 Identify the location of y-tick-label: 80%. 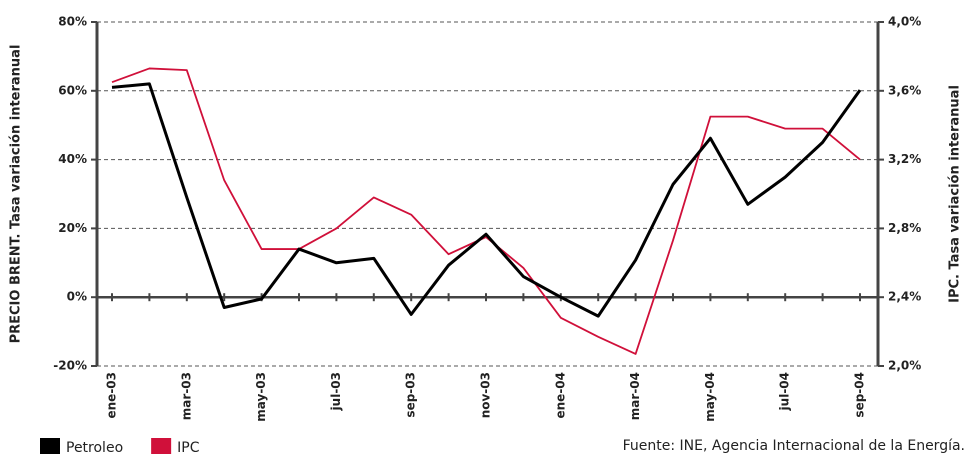
(72, 22).